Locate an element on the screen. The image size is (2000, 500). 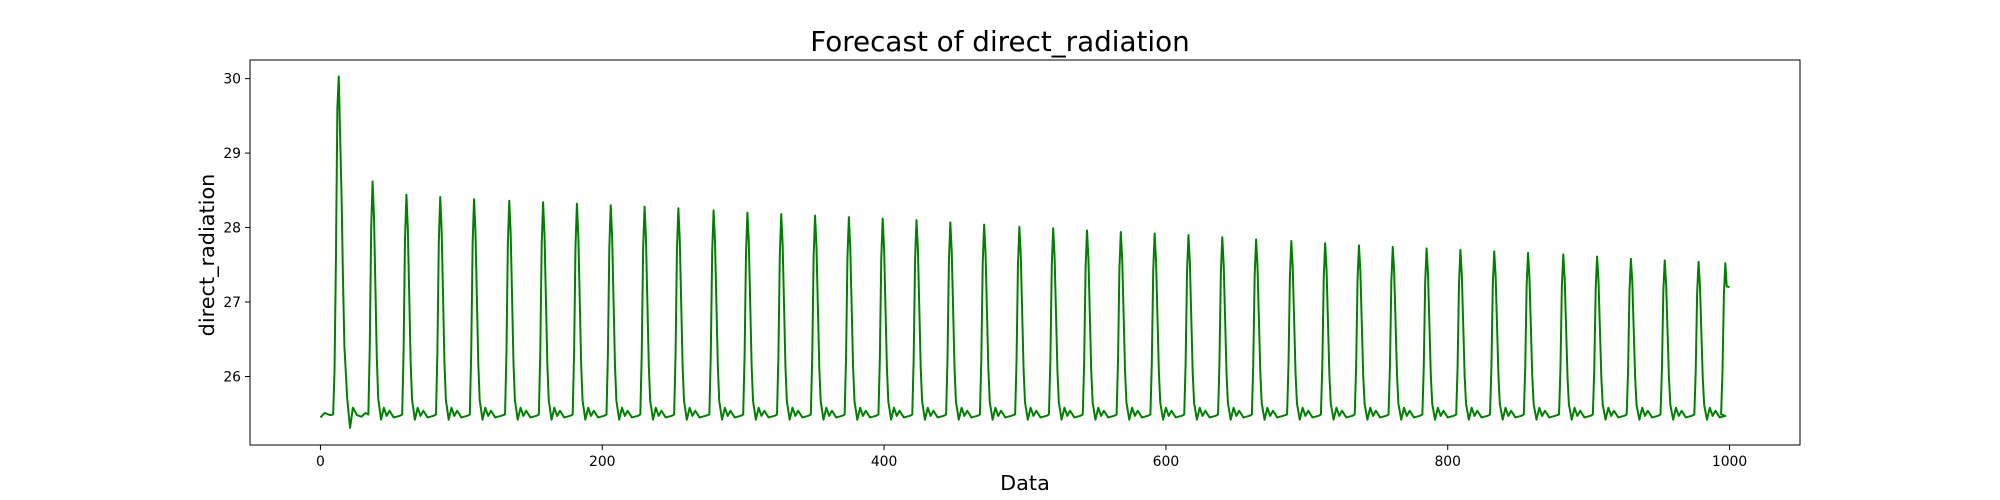
y-axis: 26 27 28 29 30 is located at coordinates (236, 228).